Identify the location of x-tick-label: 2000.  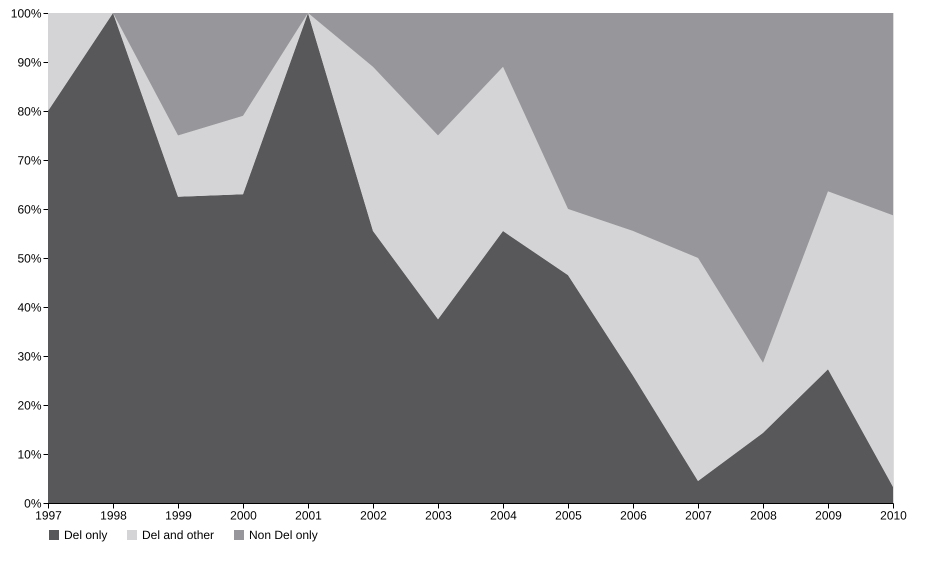
(244, 515).